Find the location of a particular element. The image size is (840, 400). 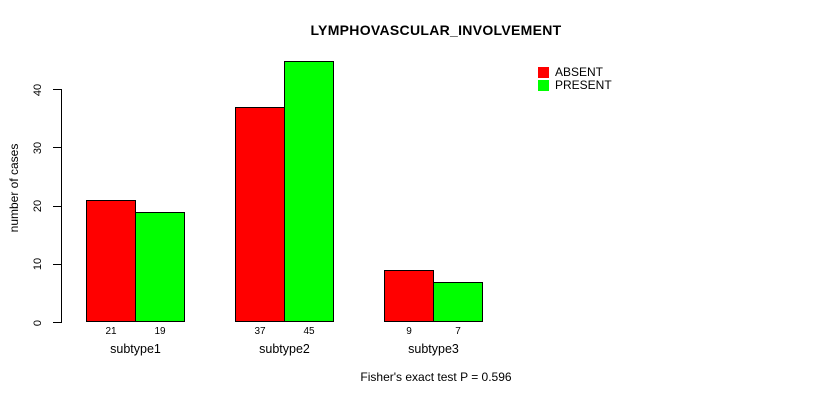

legend-swatch-present is located at coordinates (543, 85).